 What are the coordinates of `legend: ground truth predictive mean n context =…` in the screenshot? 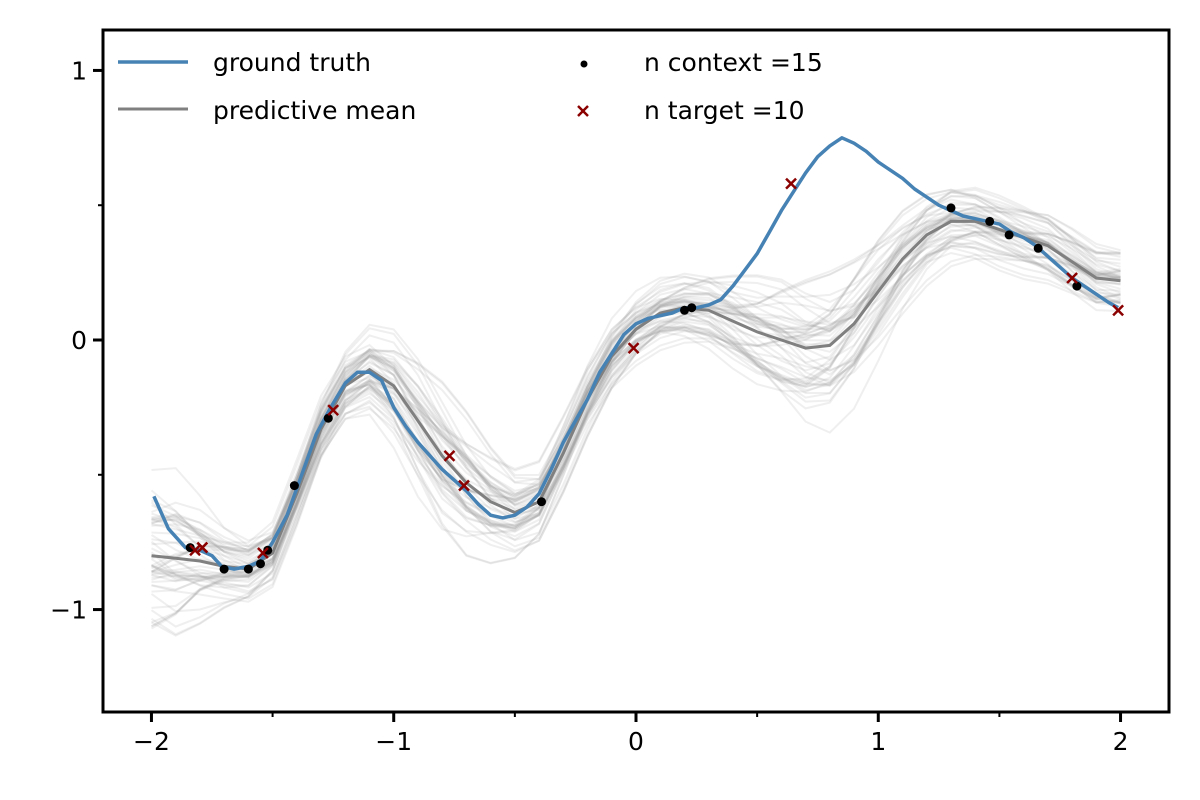 It's located at (470, 86).